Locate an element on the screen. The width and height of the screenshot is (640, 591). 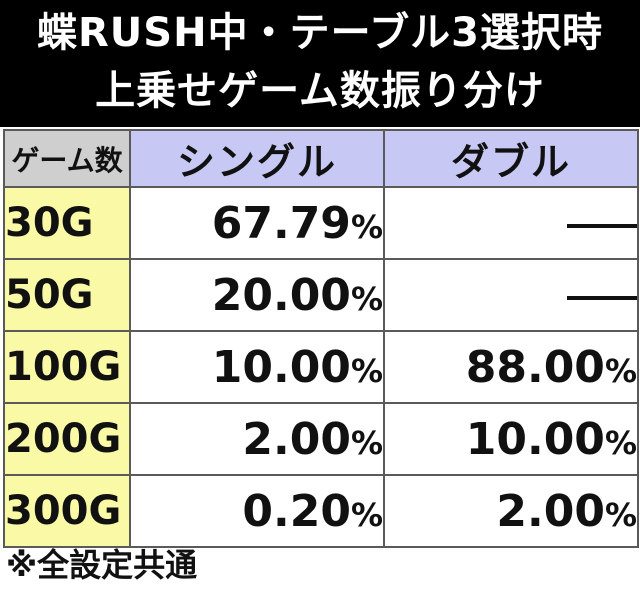
game-count-cell: 30G is located at coordinates (67, 223).